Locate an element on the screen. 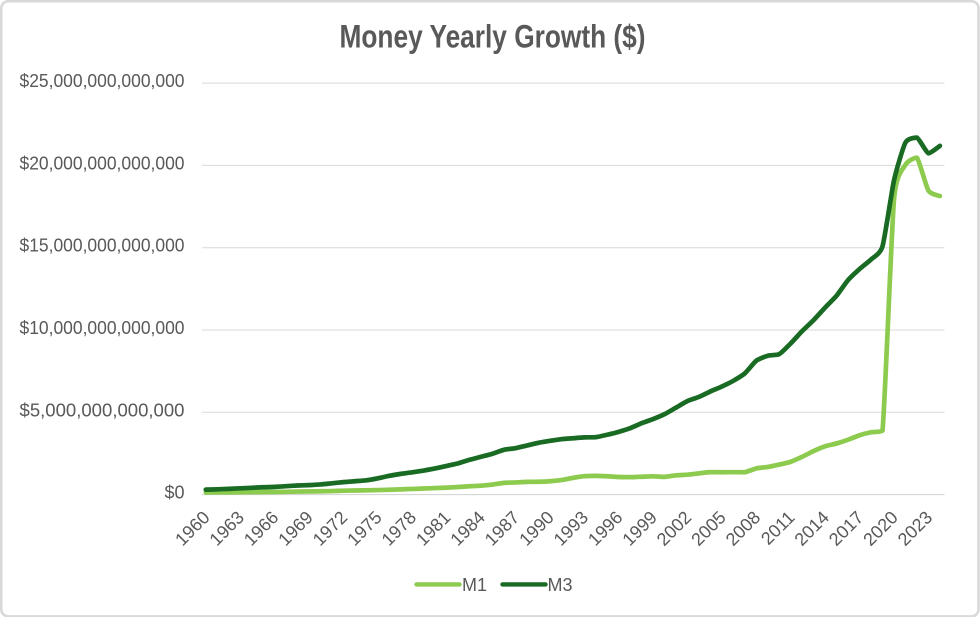 The height and width of the screenshot is (617, 980). svg-text: $10,000,000,000,000 is located at coordinates (102, 328).